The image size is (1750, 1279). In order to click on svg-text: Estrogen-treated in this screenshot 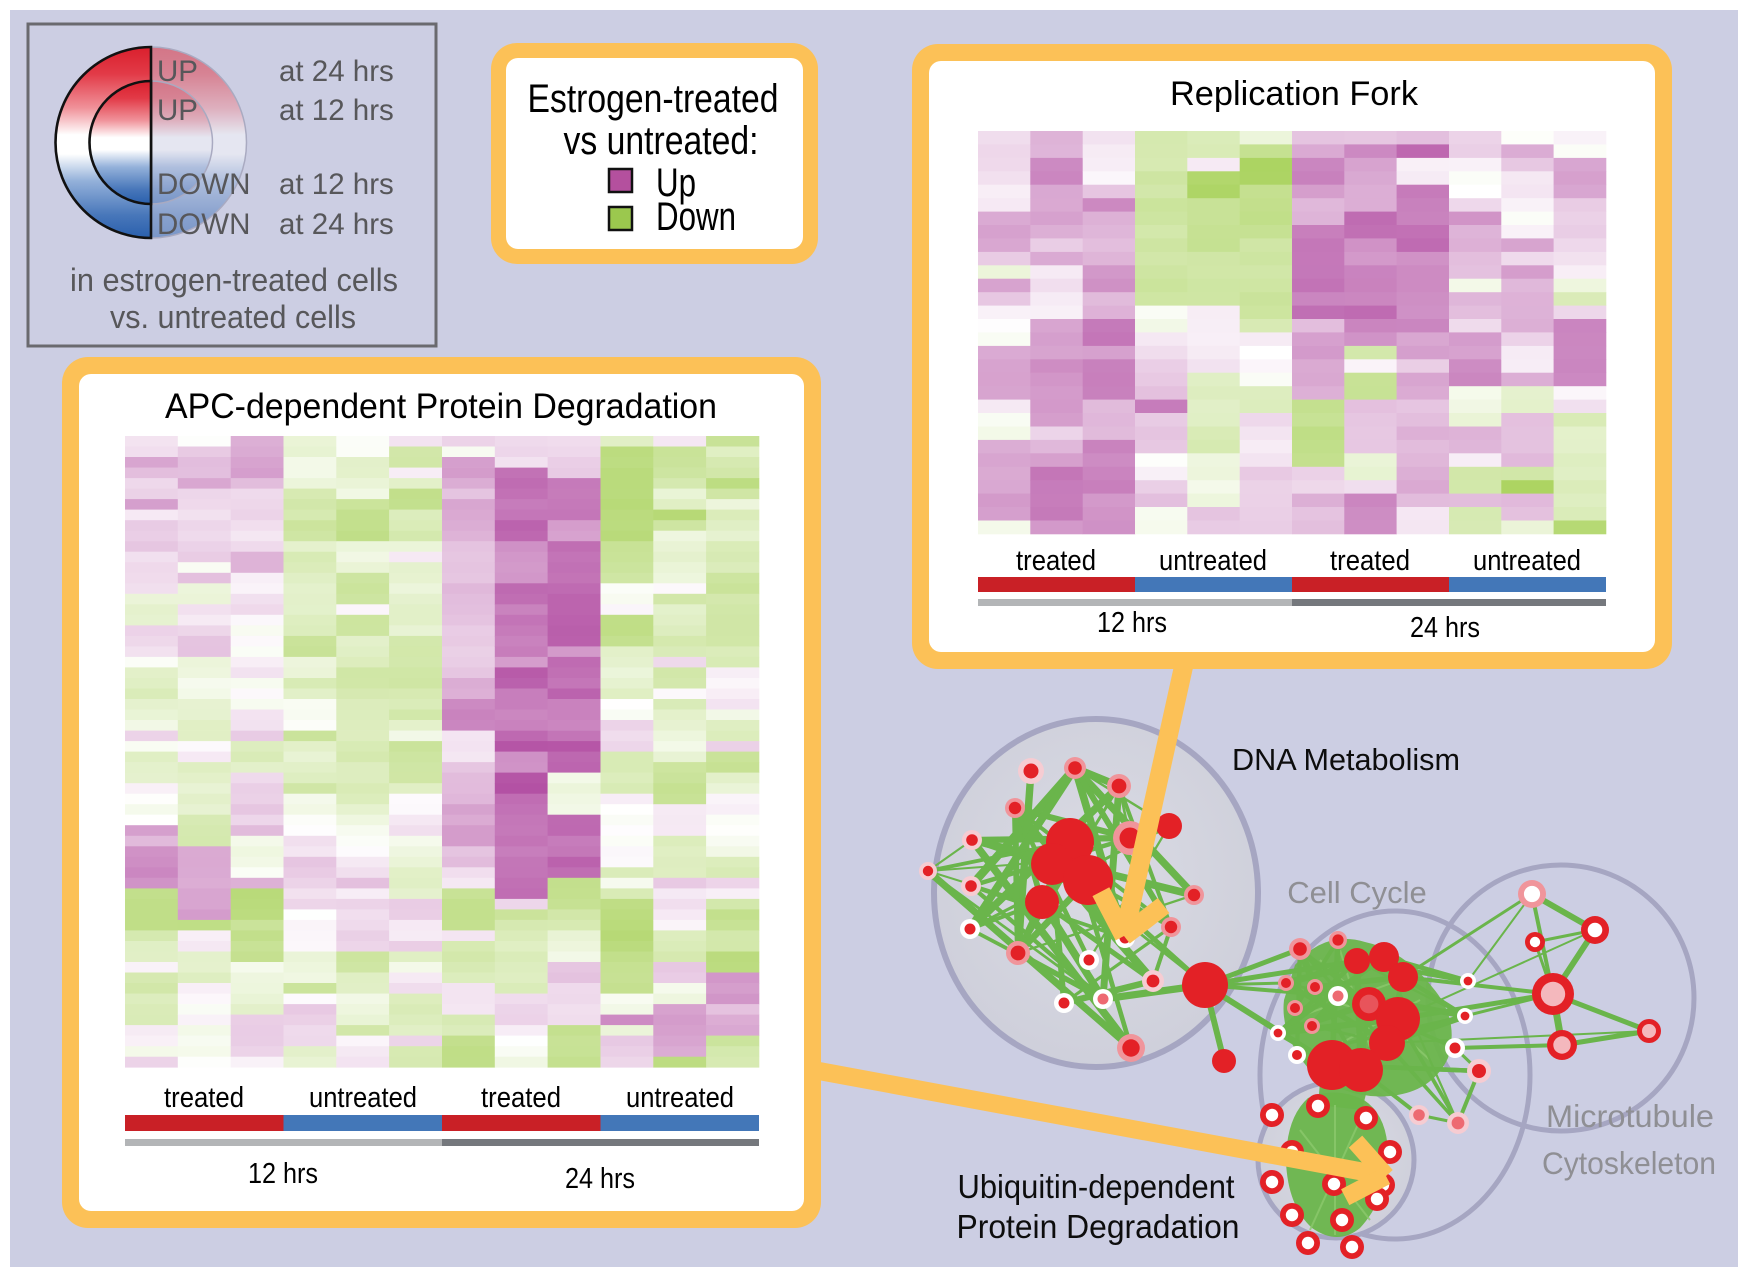, I will do `click(653, 99)`.